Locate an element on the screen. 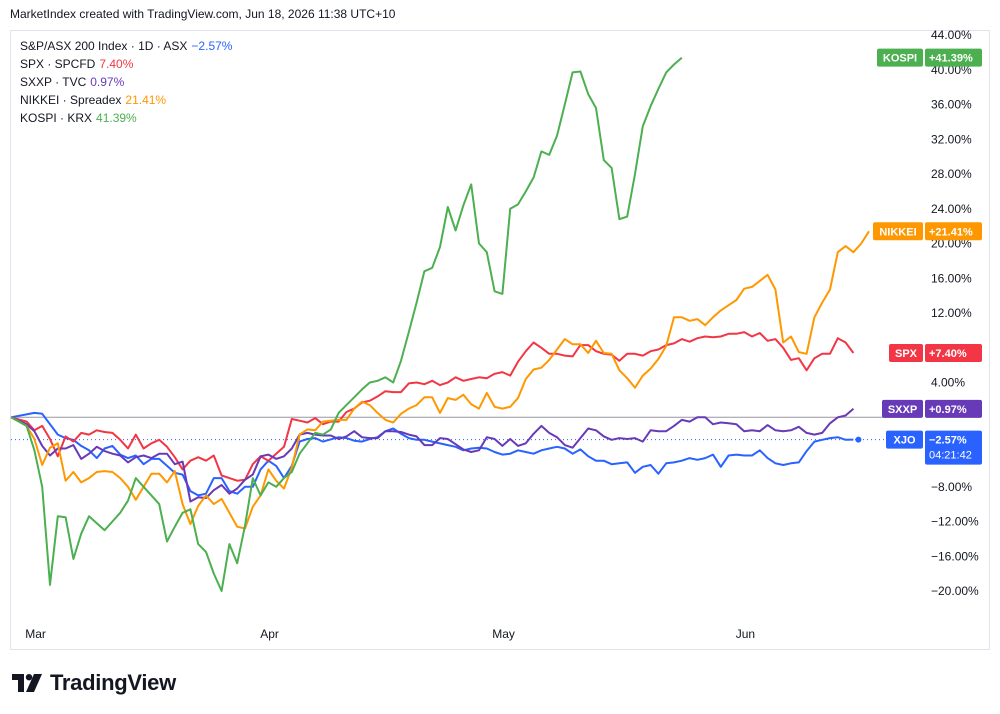 The width and height of the screenshot is (1000, 714). price-badge-label: XJO is located at coordinates (904, 441).